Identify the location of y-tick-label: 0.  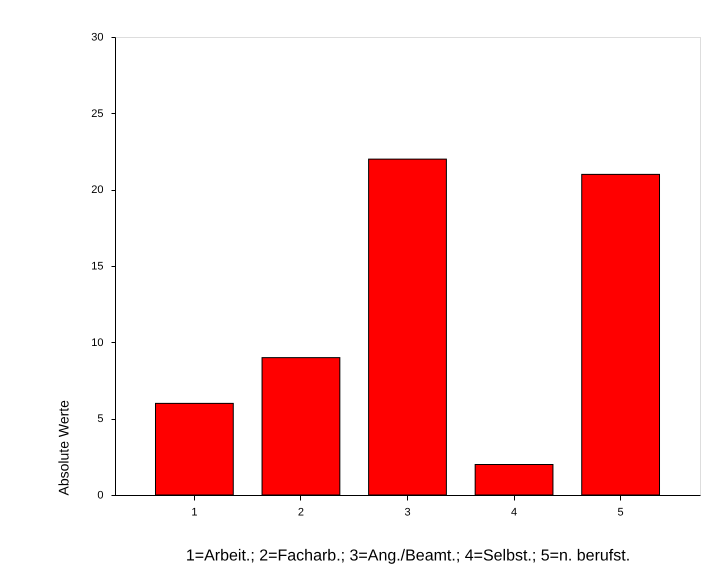
(100, 496).